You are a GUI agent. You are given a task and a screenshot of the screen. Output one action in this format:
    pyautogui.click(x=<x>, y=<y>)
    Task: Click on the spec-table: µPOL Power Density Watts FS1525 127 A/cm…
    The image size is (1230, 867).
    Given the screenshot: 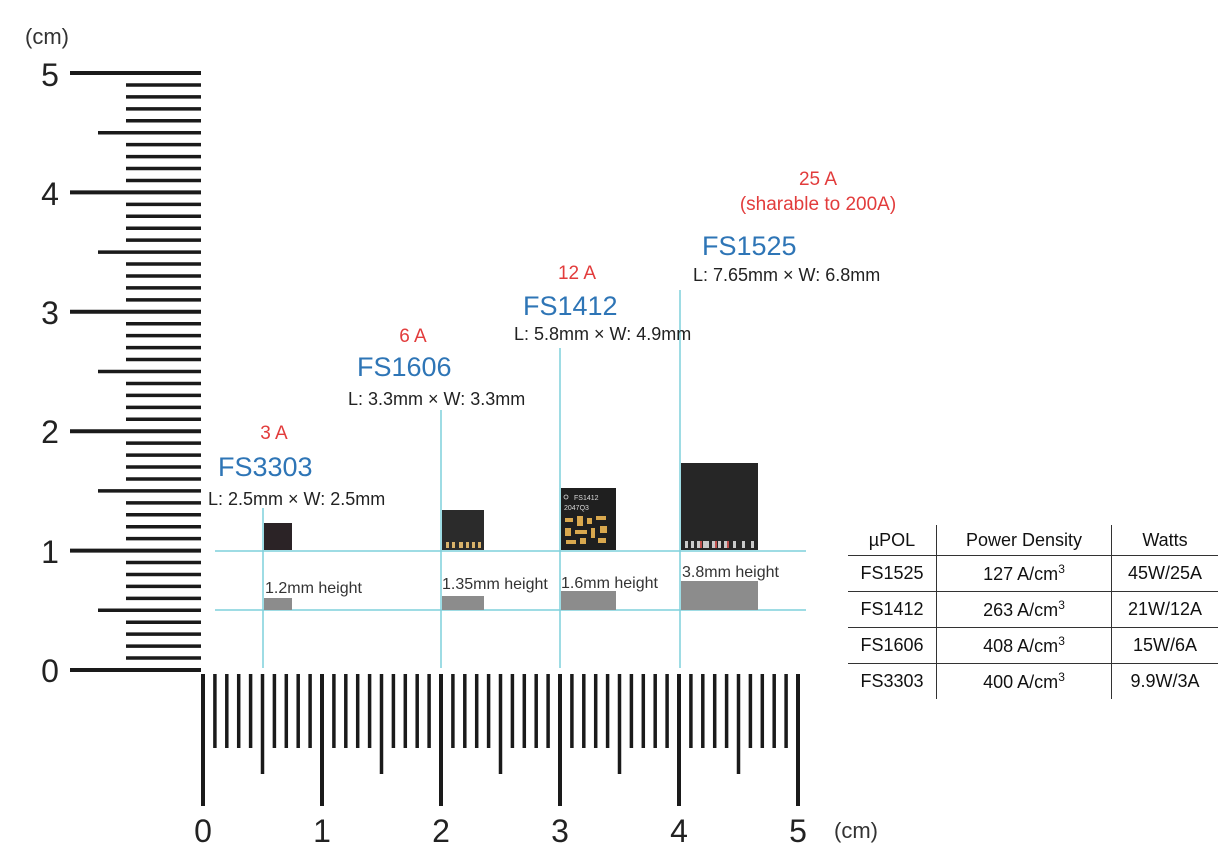 What is the action you would take?
    pyautogui.click(x=1033, y=612)
    